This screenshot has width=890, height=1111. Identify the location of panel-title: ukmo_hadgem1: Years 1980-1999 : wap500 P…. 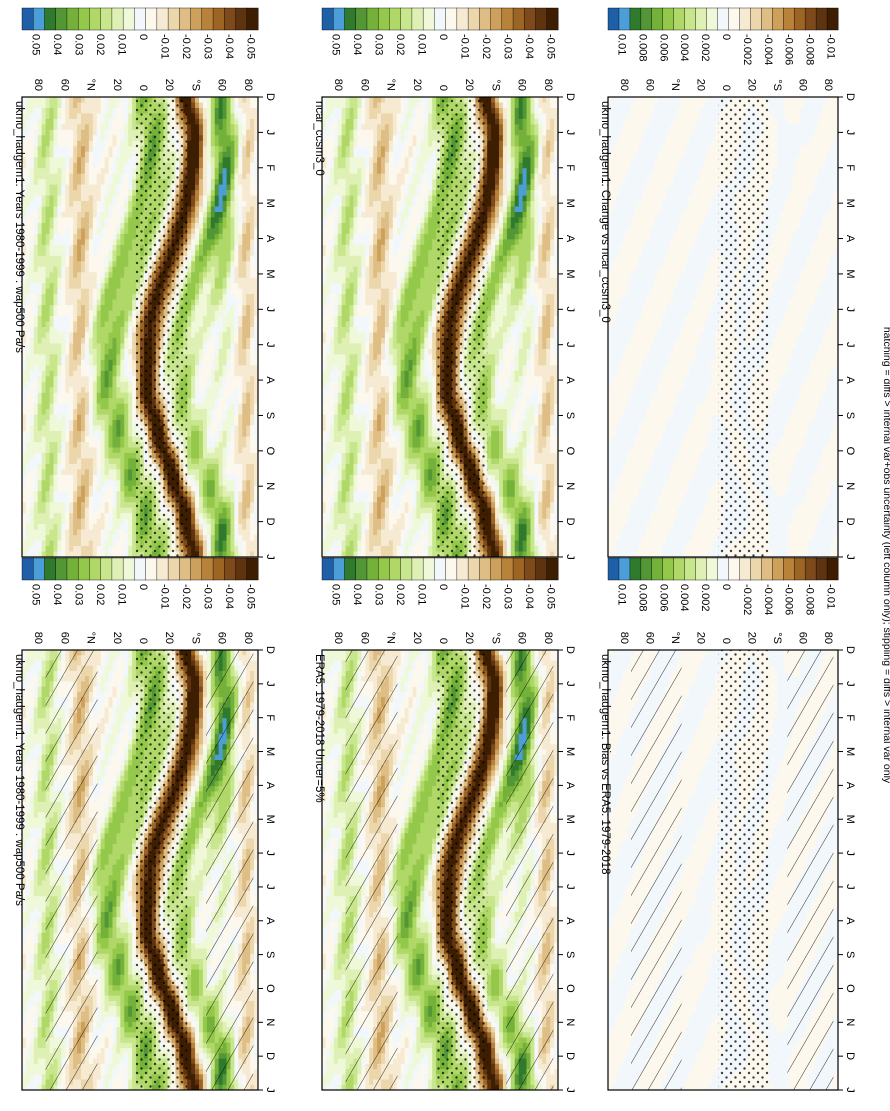
(19, 780).